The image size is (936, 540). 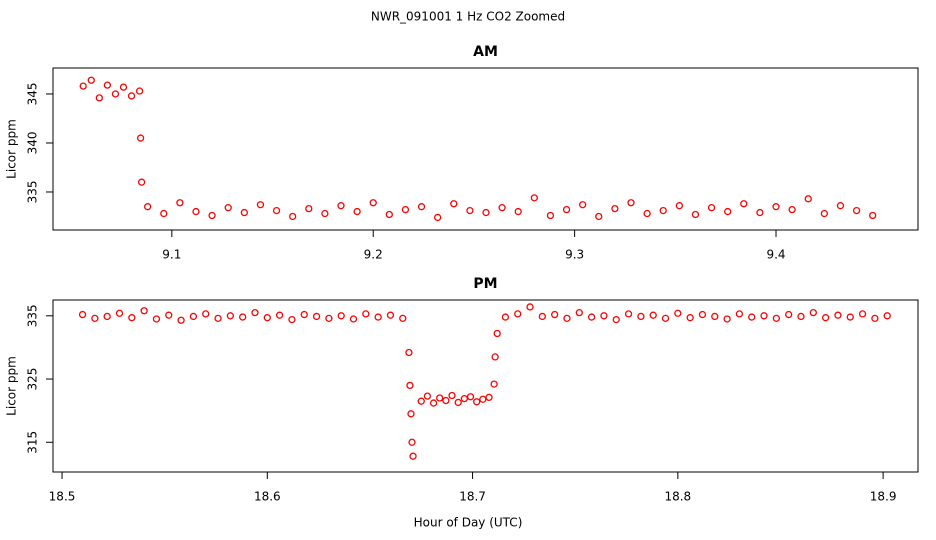 What do you see at coordinates (574, 255) in the screenshot?
I see `x-tick-label: 9.3` at bounding box center [574, 255].